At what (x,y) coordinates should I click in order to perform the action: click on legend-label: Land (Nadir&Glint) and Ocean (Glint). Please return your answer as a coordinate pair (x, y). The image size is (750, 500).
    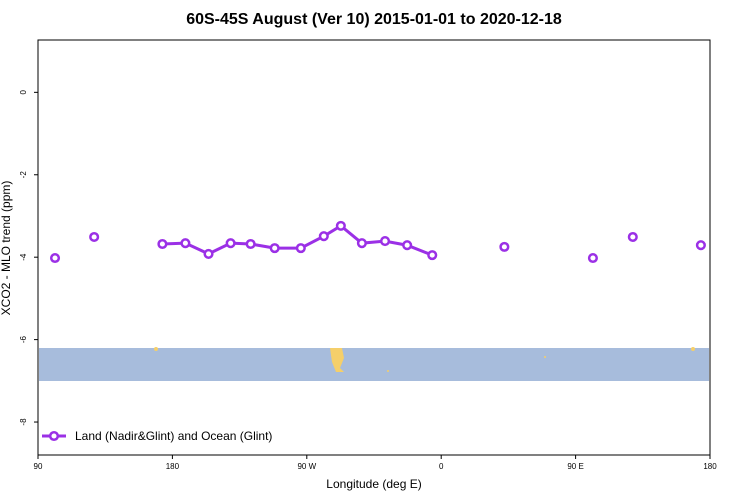
    Looking at the image, I should click on (173, 436).